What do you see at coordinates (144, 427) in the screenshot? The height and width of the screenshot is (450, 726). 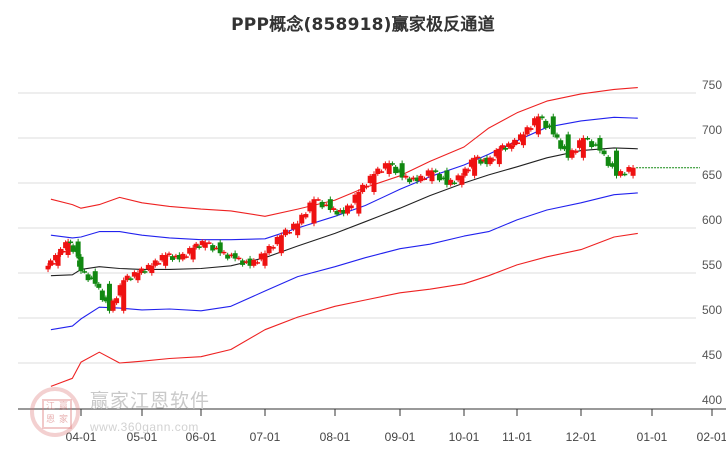 I see `watermark-url: www.360gann.com` at bounding box center [144, 427].